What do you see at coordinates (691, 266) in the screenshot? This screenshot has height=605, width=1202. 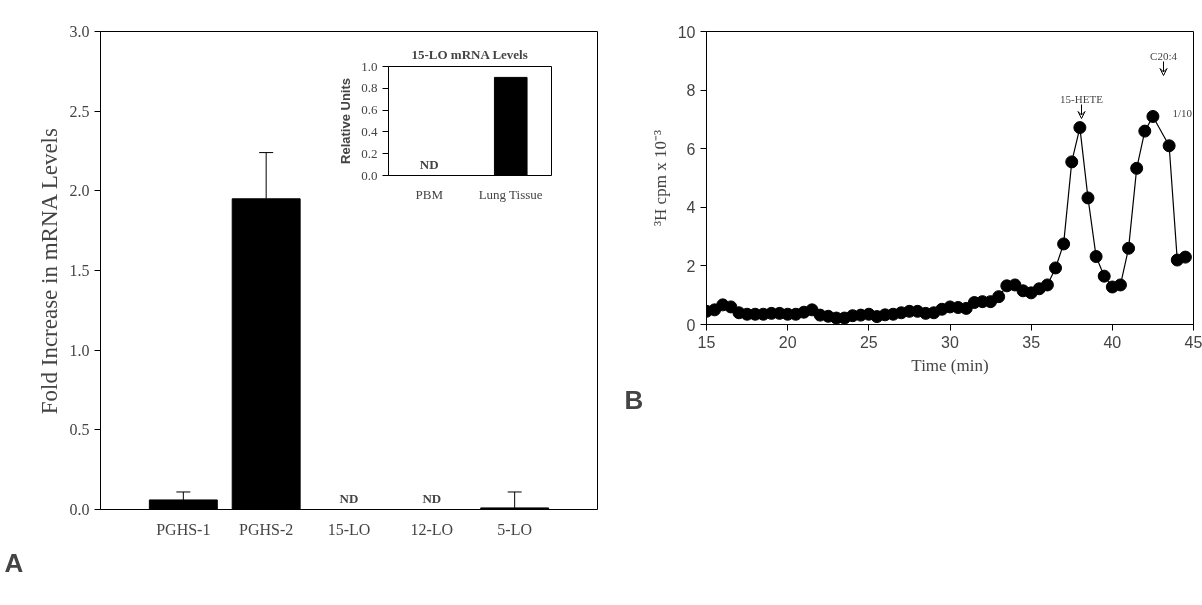 I see `y-tick-label: 2` at bounding box center [691, 266].